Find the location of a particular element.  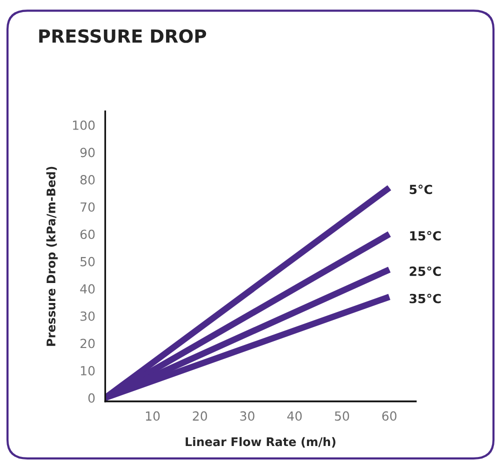

y-tick-label: 80 is located at coordinates (87, 179).